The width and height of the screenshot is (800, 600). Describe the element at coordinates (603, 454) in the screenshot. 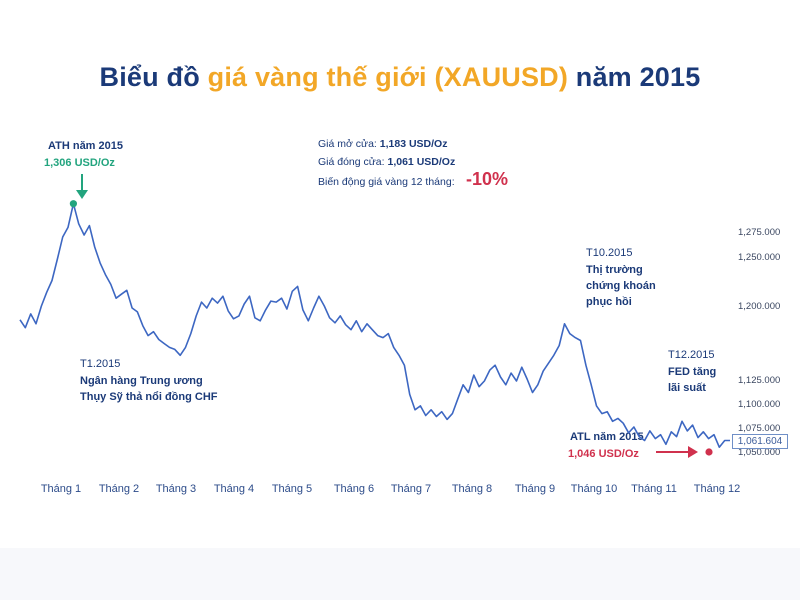

I see `atl-value: 1,046 USD/Oz` at that location.